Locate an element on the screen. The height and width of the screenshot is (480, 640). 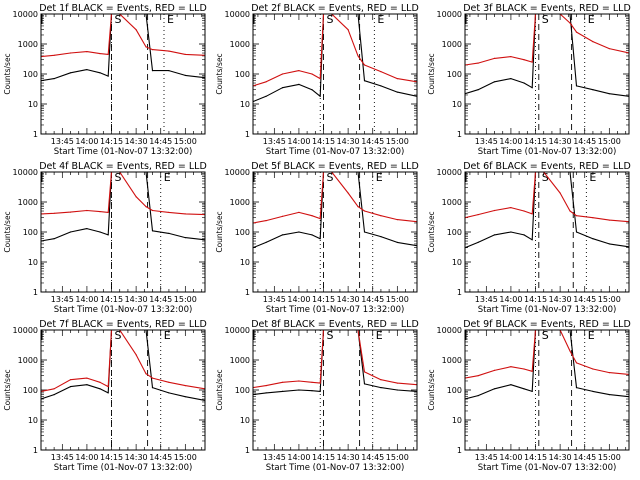
start-marker-label: S is located at coordinates (118, 177).